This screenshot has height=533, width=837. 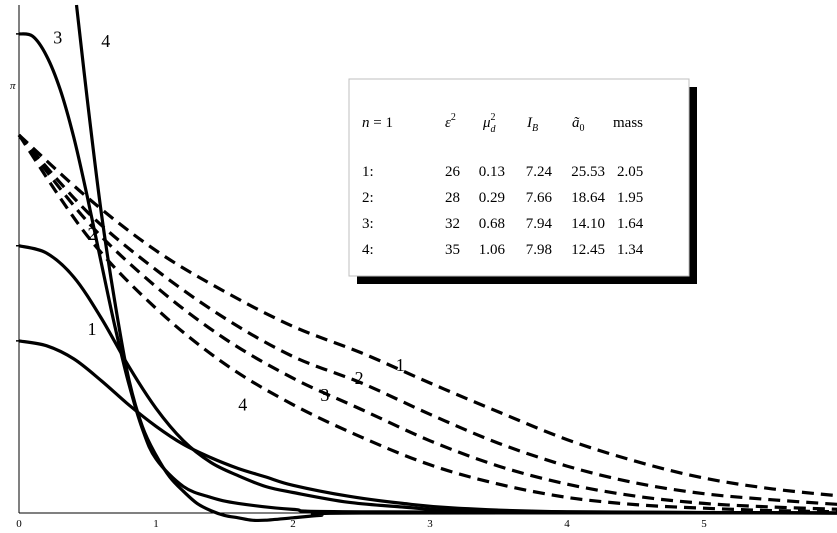 What do you see at coordinates (13, 86) in the screenshot?
I see `y-pi-tick-label: π` at bounding box center [13, 86].